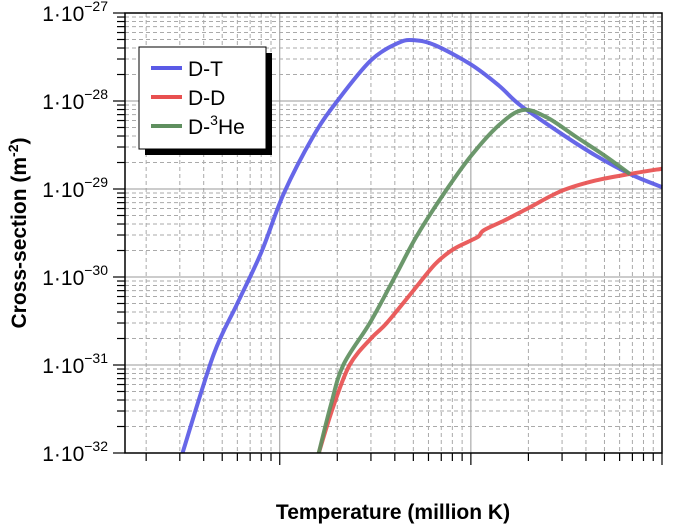 The image size is (691, 527). I want to click on y-tick-exponent: −31, so click(96, 358).